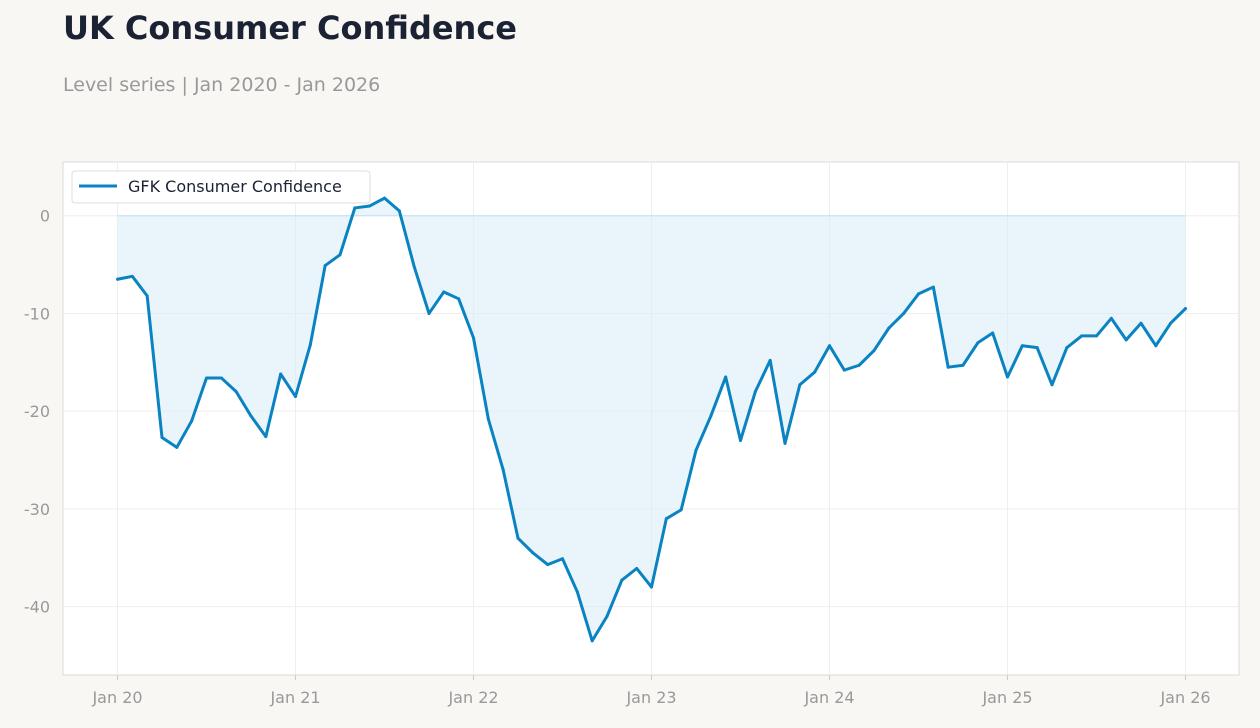 The height and width of the screenshot is (728, 1260). I want to click on x-tick-label: Jan 24, so click(828, 697).